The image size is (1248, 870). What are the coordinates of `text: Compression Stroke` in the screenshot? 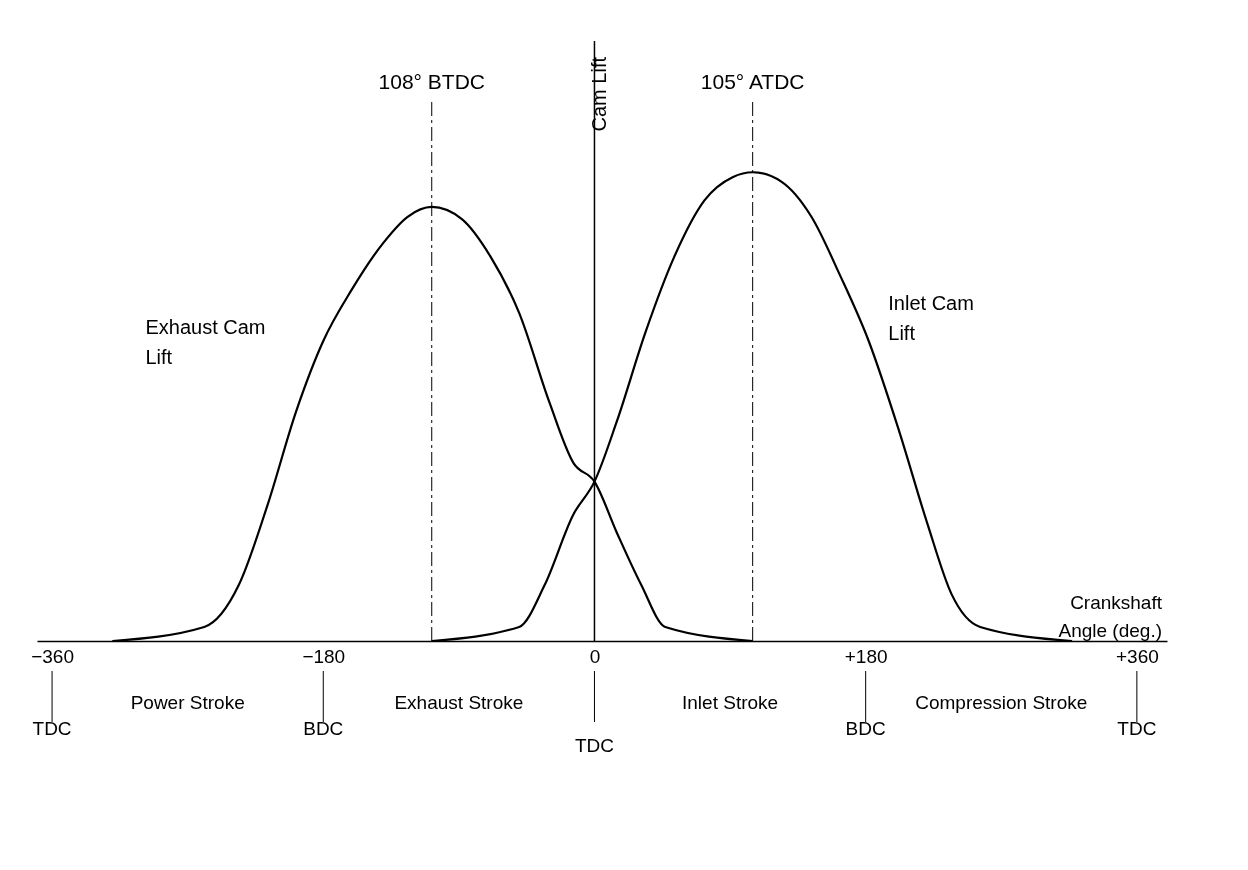 It's located at (1001, 702).